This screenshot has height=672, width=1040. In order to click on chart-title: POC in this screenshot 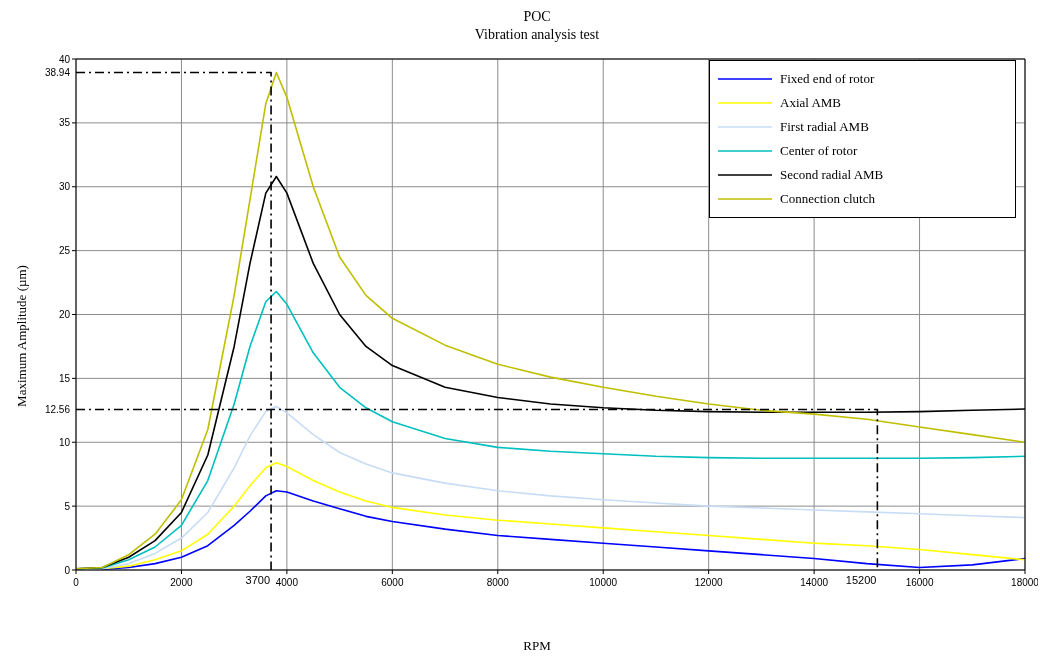, I will do `click(537, 17)`.